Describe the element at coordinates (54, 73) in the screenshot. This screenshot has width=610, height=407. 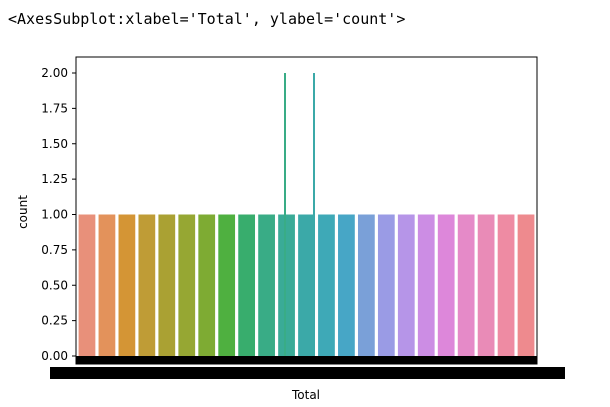
I see `y-tick-label: 2.00` at that location.